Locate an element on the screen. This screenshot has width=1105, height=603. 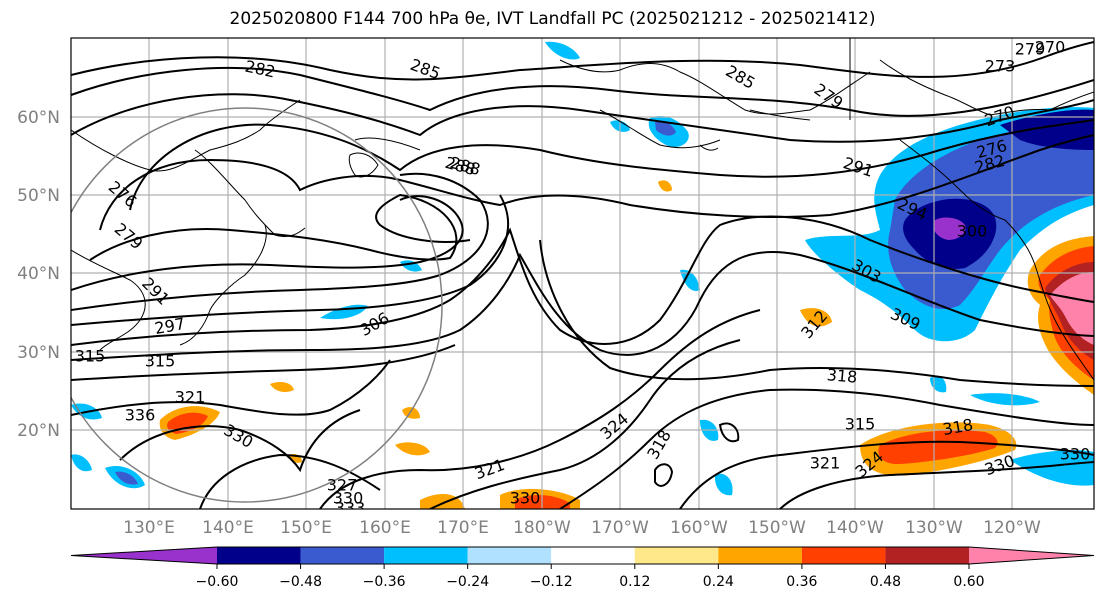
colorbar-tick-label: −0.36 is located at coordinates (384, 582).